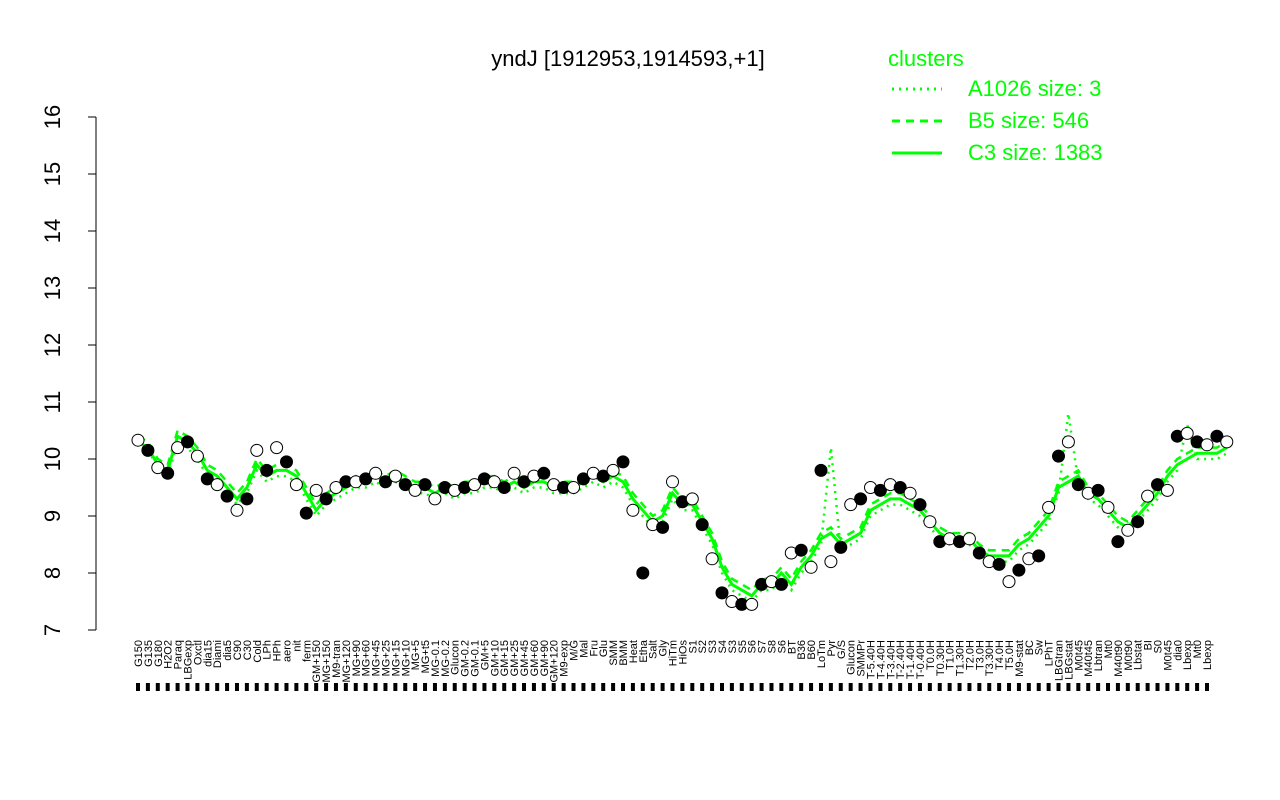 Image resolution: width=1280 pixels, height=800 pixels. What do you see at coordinates (832, 648) in the screenshot?
I see `x-tick-label: Pyr` at bounding box center [832, 648].